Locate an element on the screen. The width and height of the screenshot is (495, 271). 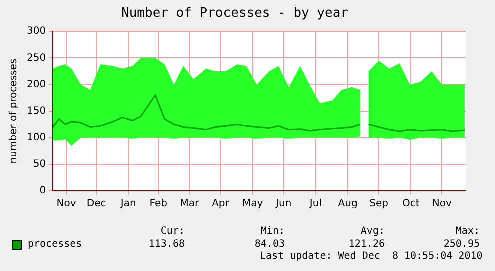
y-tick-label: 100 is located at coordinates (36, 138).